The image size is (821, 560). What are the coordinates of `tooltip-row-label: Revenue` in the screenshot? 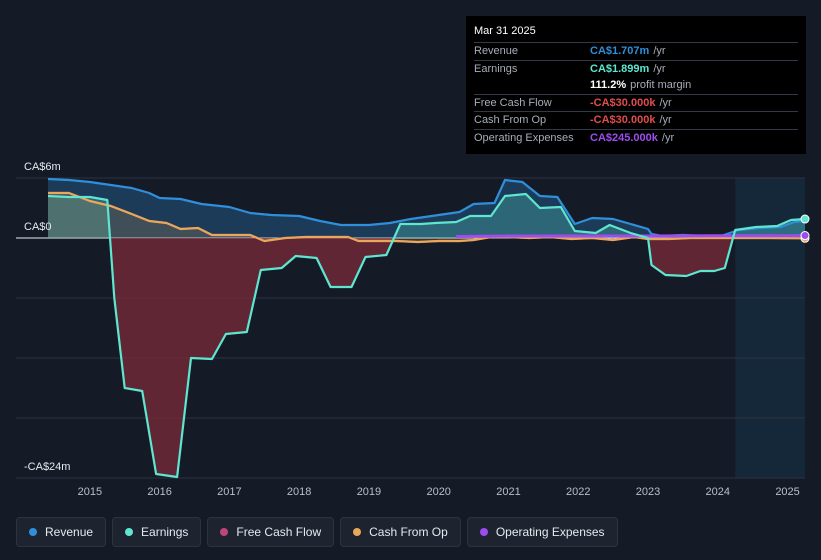 It's located at (496, 51).